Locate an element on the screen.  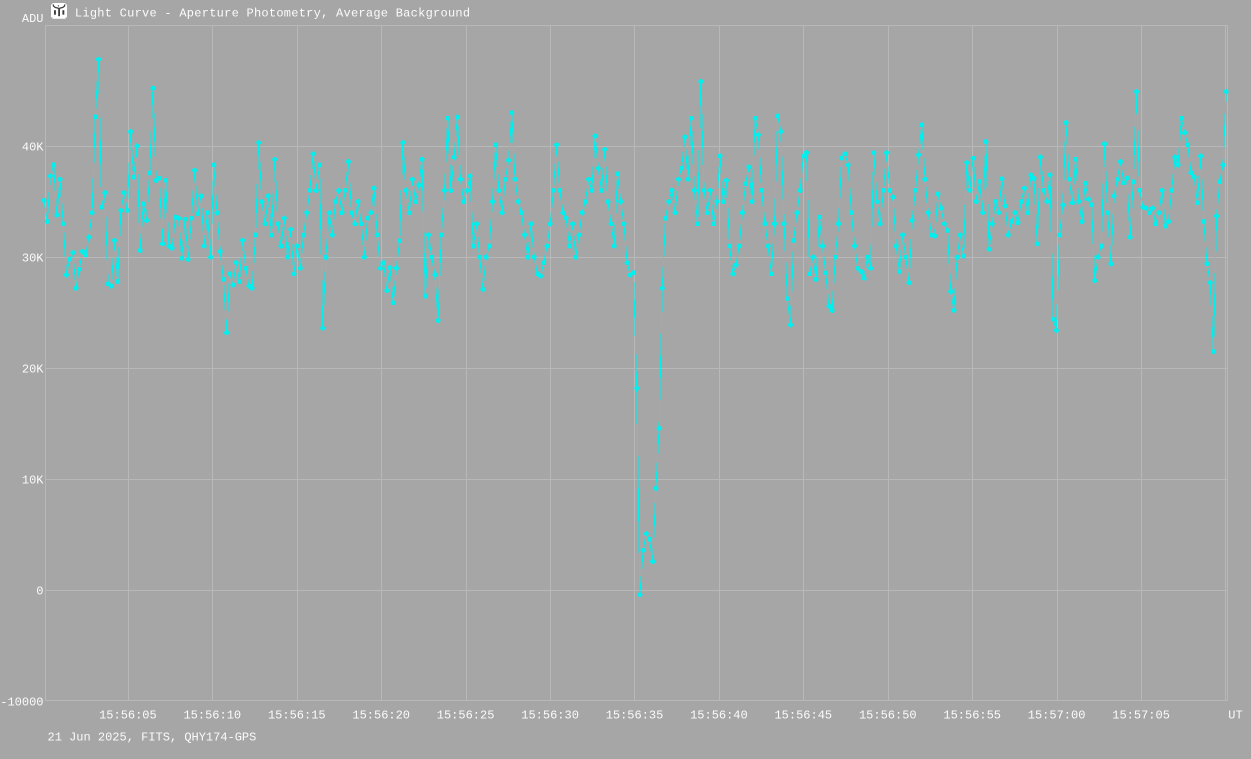
svg-text: UT is located at coordinates (1235, 716).